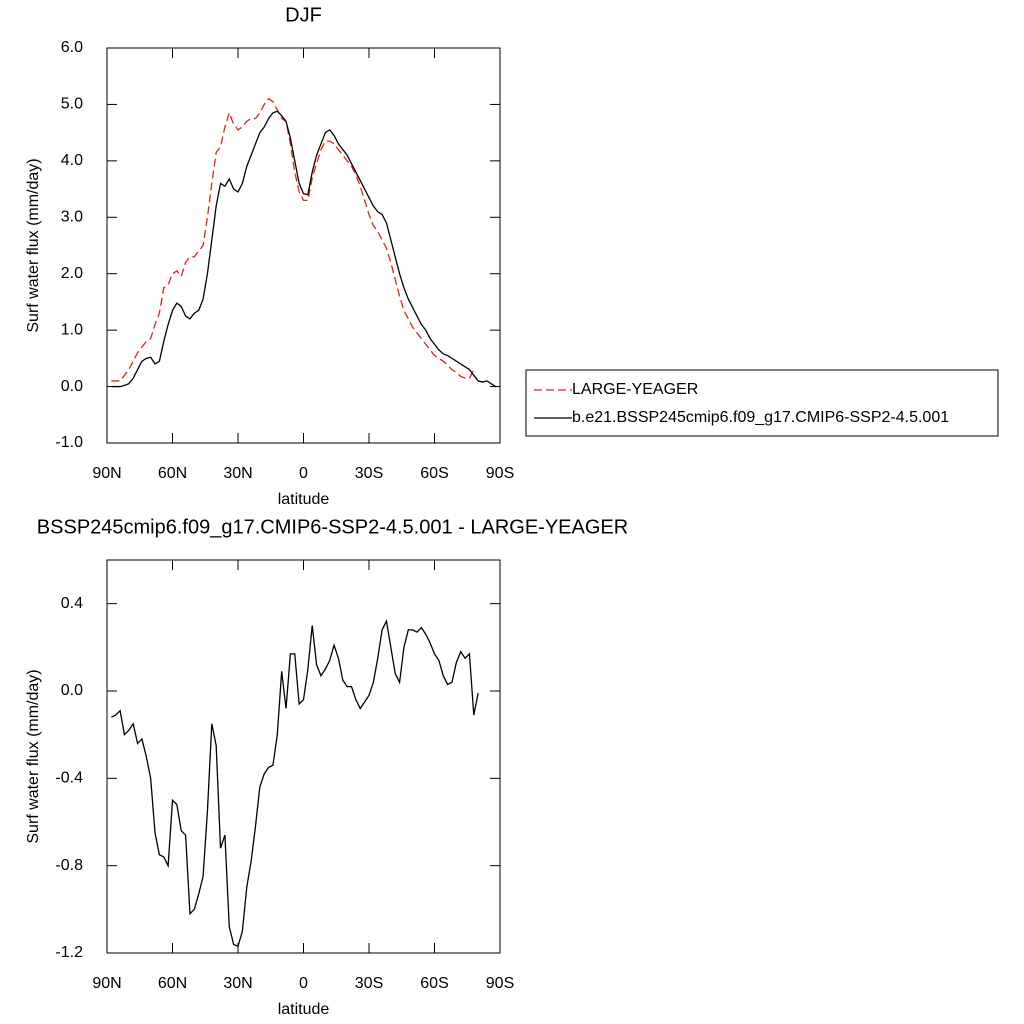 Image resolution: width=1024 pixels, height=1024 pixels. Describe the element at coordinates (635, 389) in the screenshot. I see `legend-label: LARGE-YEAGER` at that location.